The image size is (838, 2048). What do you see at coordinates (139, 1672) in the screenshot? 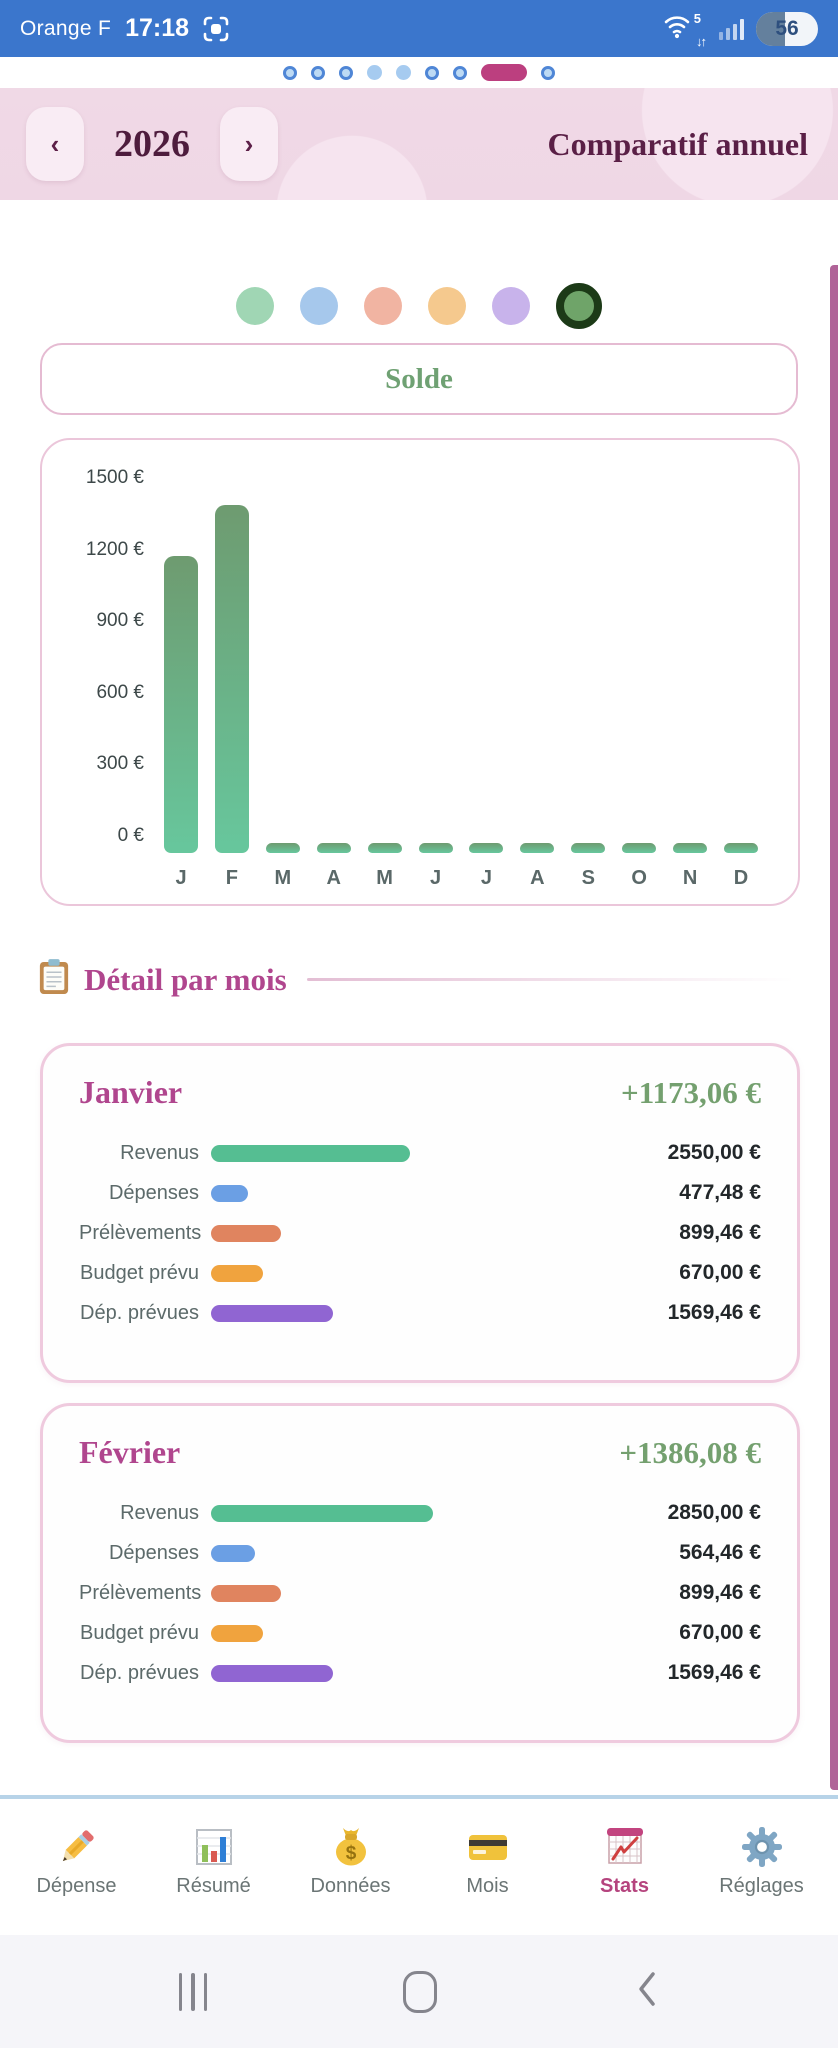
I see `stat-label: Dép. prévues` at bounding box center [139, 1672].